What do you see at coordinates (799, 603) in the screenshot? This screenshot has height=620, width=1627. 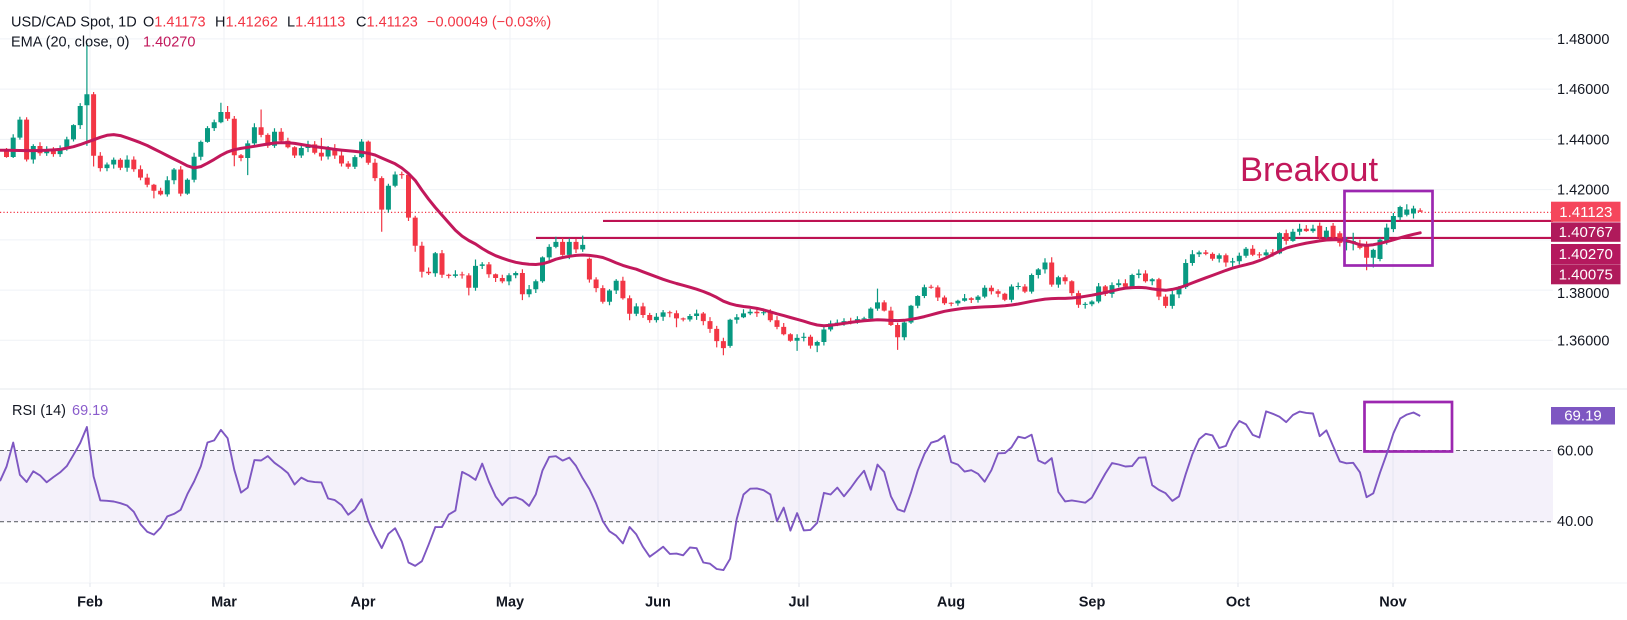 I see `svg-text: Jul` at bounding box center [799, 603].